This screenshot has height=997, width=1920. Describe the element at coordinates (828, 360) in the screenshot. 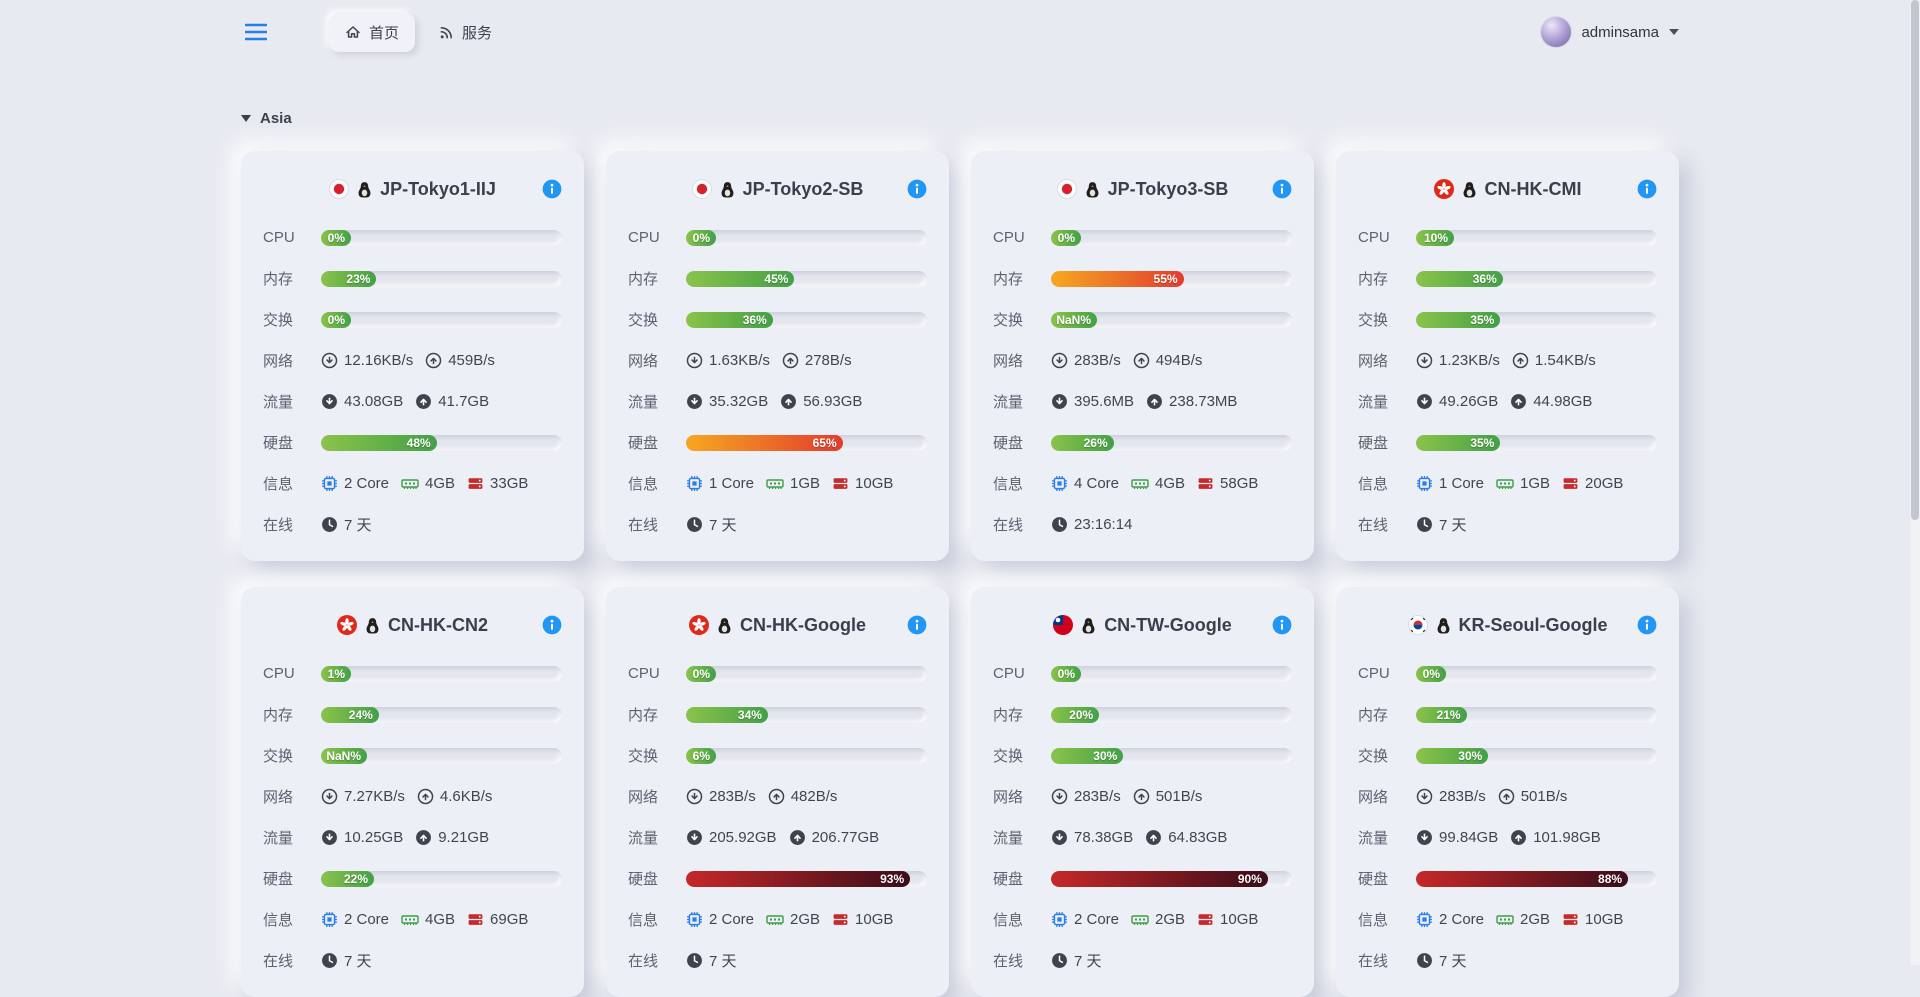

I see `net-up-value: 278B/s` at that location.